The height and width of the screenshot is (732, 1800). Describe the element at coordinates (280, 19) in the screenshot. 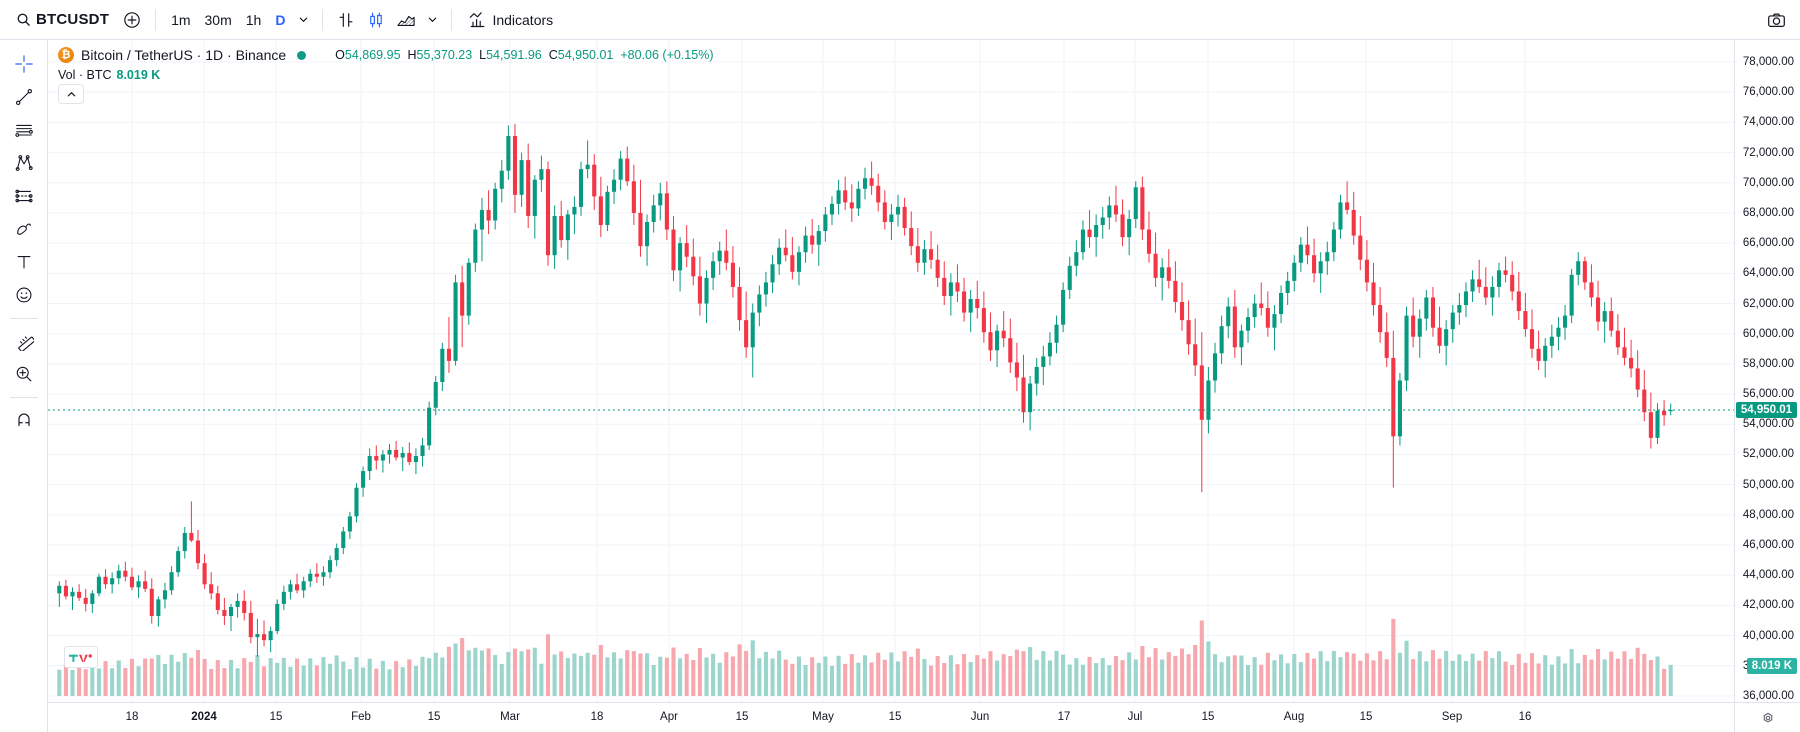

I see `timeframe-D: D` at that location.